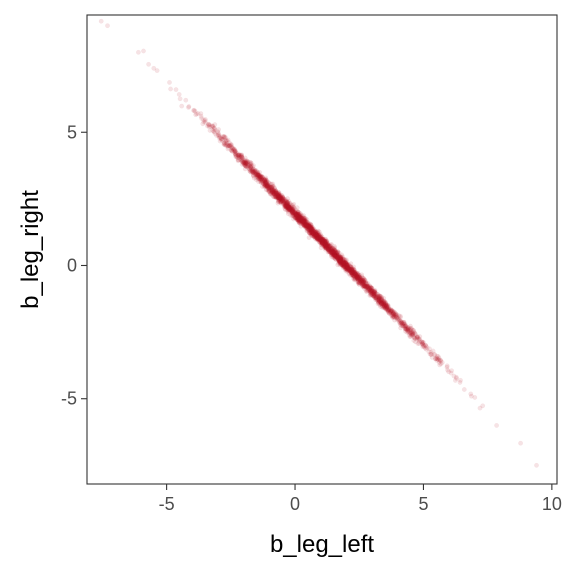 The height and width of the screenshot is (576, 576). What do you see at coordinates (295, 504) in the screenshot?
I see `x-tick-label: 0` at bounding box center [295, 504].